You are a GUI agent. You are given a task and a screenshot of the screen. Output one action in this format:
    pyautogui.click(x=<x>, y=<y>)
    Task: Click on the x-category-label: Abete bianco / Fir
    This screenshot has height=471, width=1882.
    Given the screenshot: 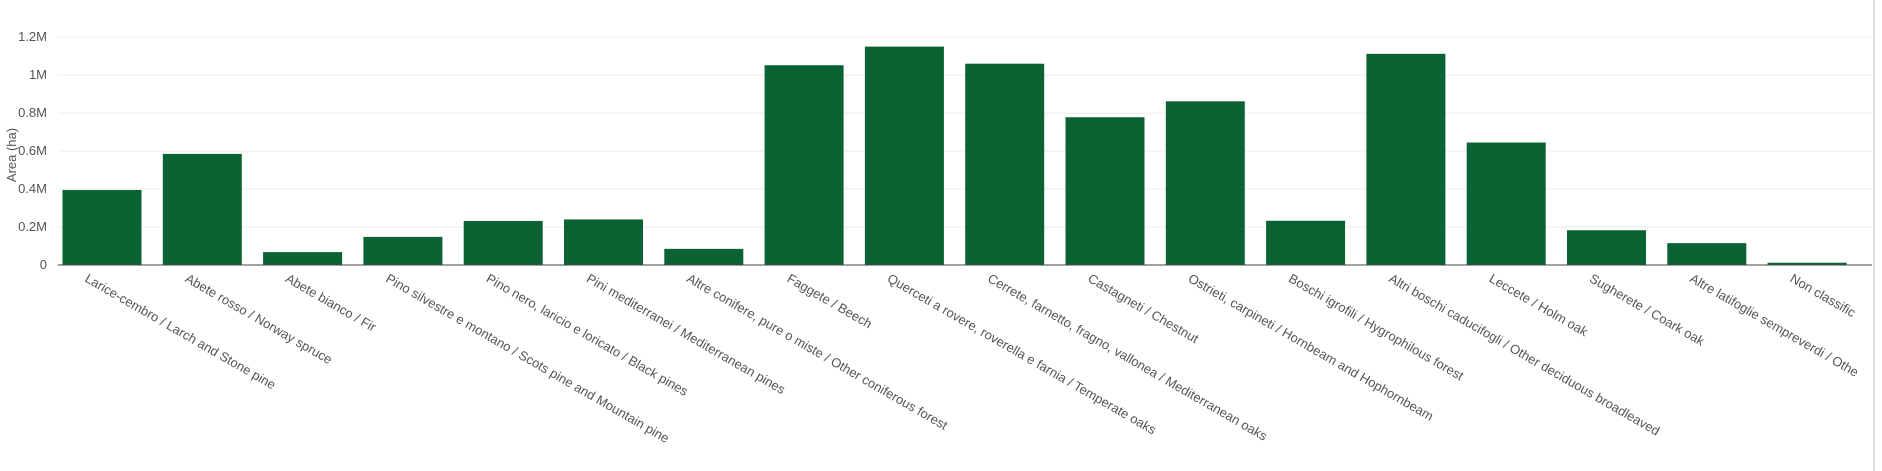 What is the action you would take?
    pyautogui.click(x=331, y=303)
    